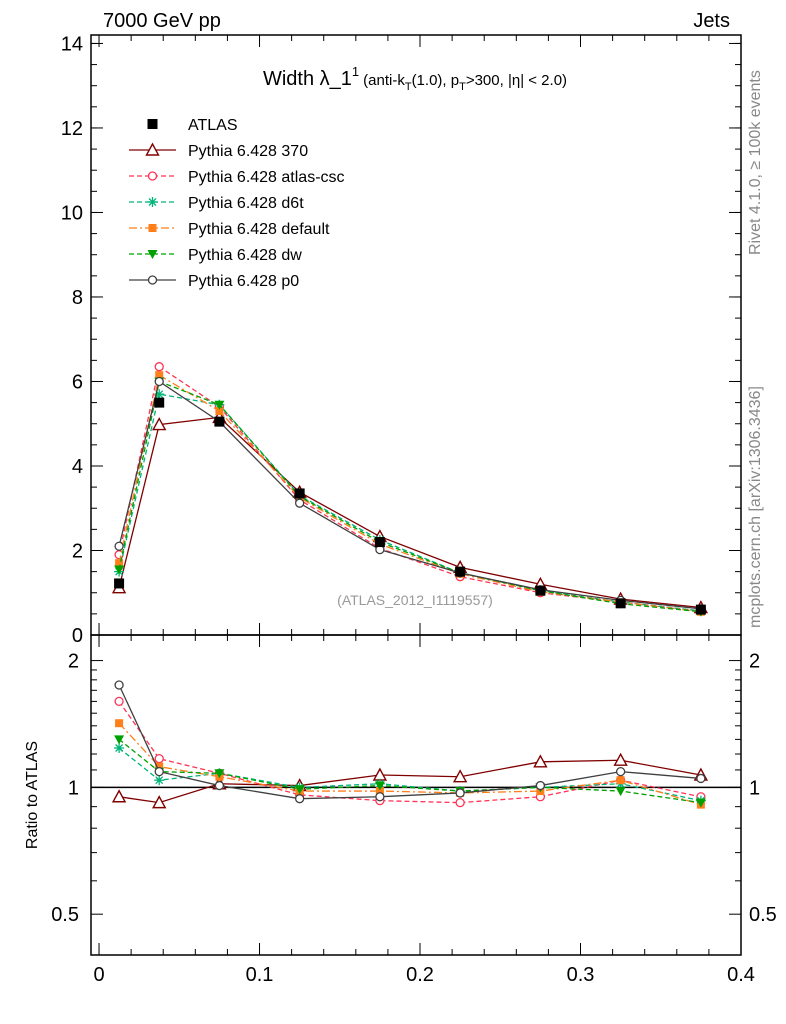 This screenshot has width=786, height=1024. Describe the element at coordinates (152, 176) in the screenshot. I see `legend-marker-atlascsc` at that location.